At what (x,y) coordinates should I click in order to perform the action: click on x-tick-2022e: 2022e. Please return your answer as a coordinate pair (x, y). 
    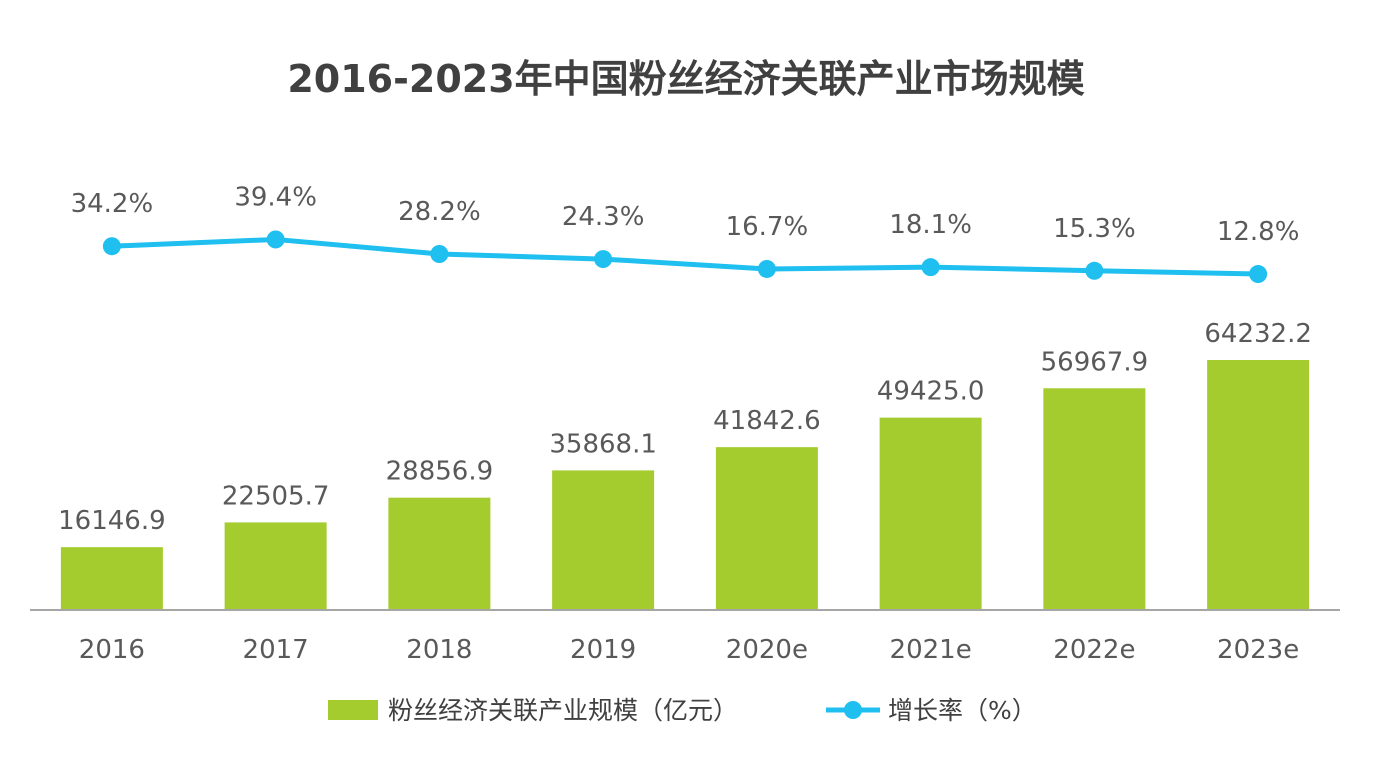
    Looking at the image, I should click on (1094, 650).